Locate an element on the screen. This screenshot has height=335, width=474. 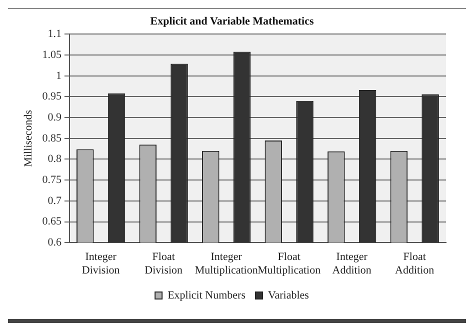
x-tick-label: Float Multiplication is located at coordinates (290, 263).